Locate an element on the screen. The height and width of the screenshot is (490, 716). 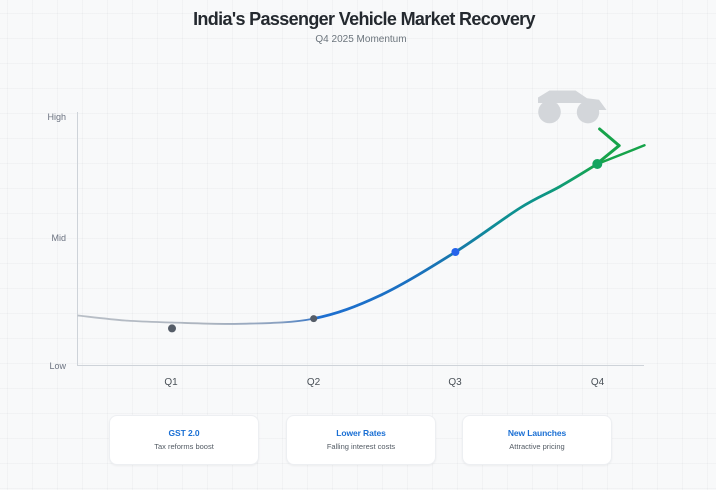
svg-text: High is located at coordinates (56, 117).